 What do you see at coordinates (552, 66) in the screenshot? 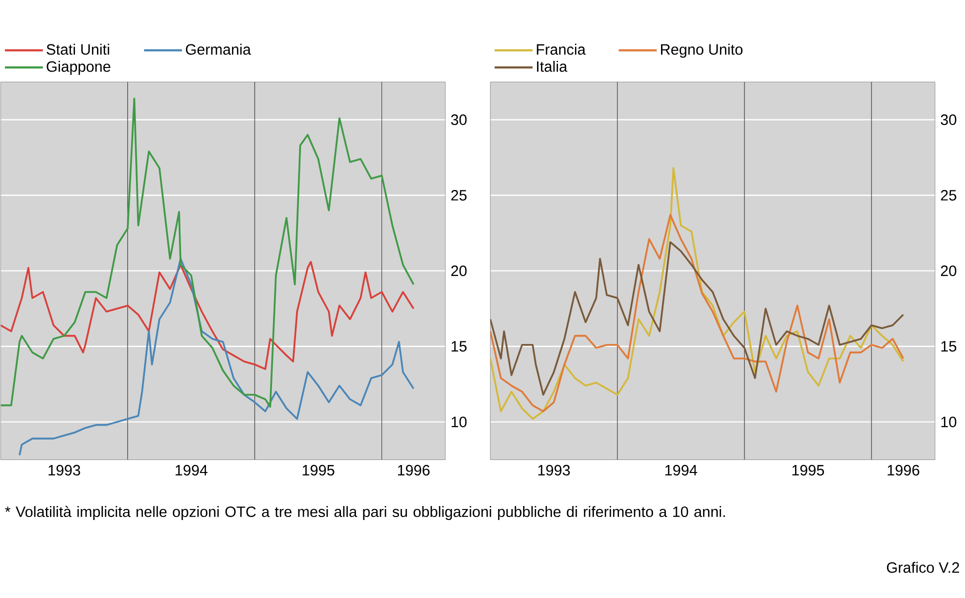
I see `legend-label: Italia` at bounding box center [552, 66].